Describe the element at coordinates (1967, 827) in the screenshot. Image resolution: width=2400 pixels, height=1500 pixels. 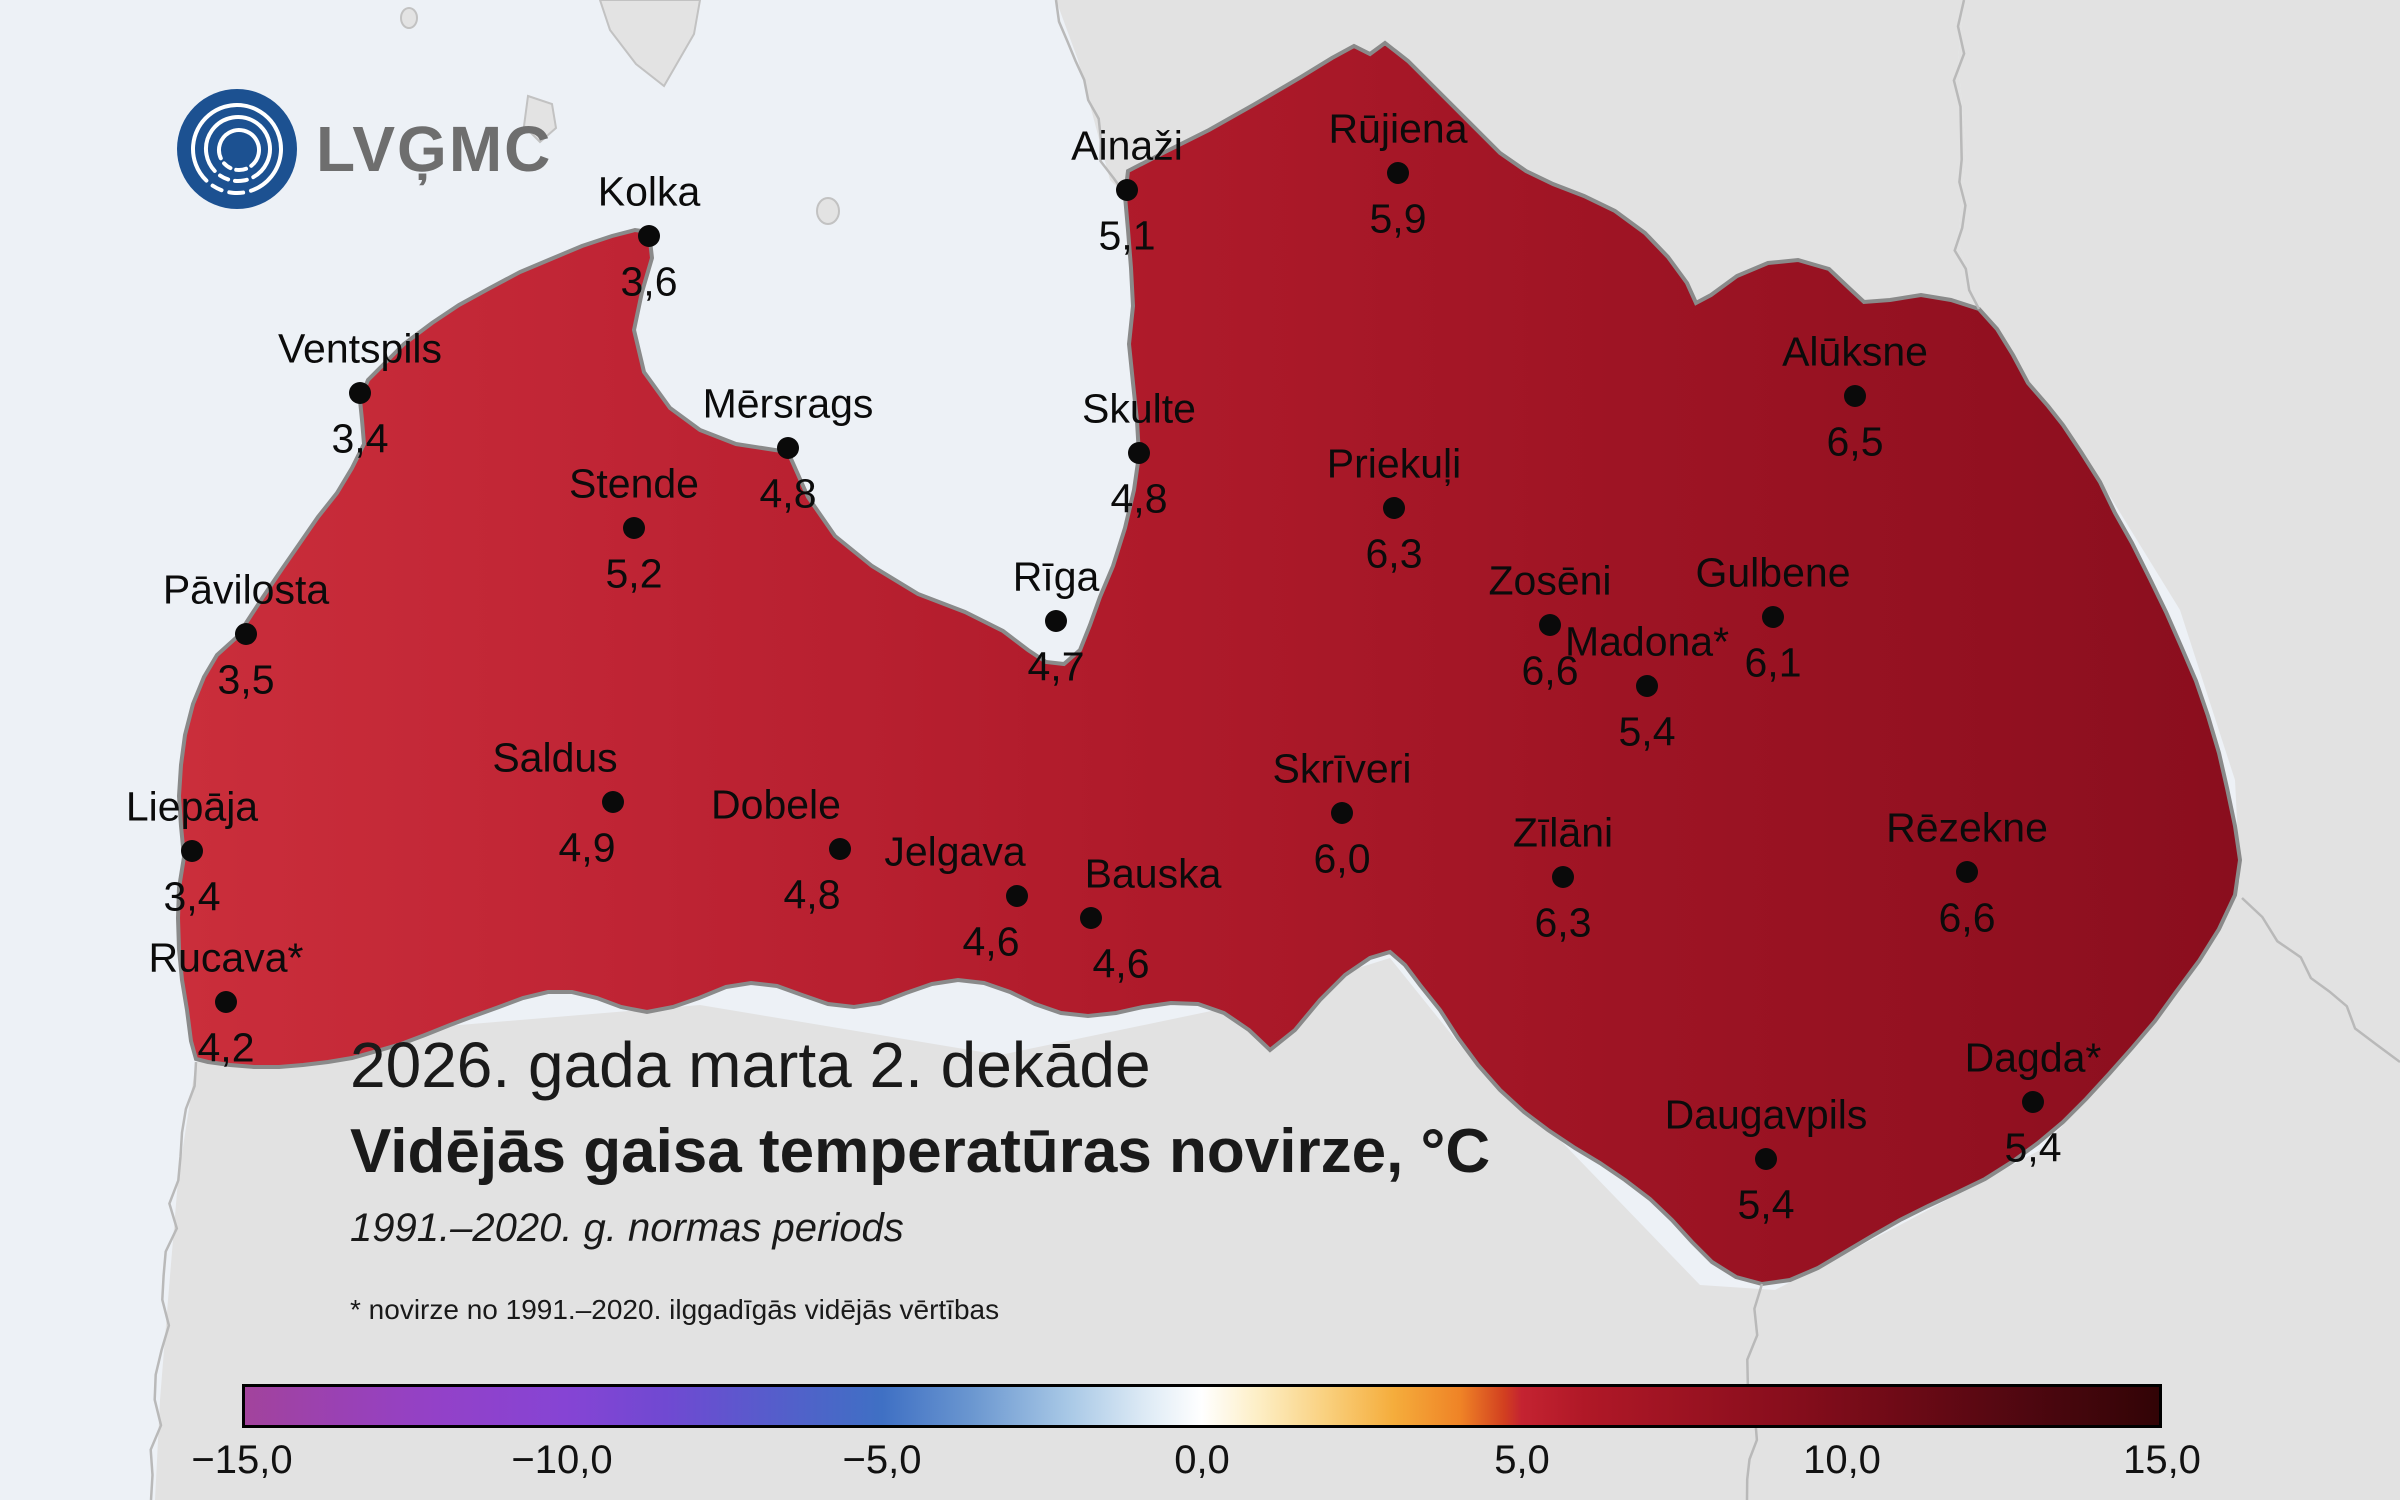
I see `station-name-label: Rēzekne` at that location.